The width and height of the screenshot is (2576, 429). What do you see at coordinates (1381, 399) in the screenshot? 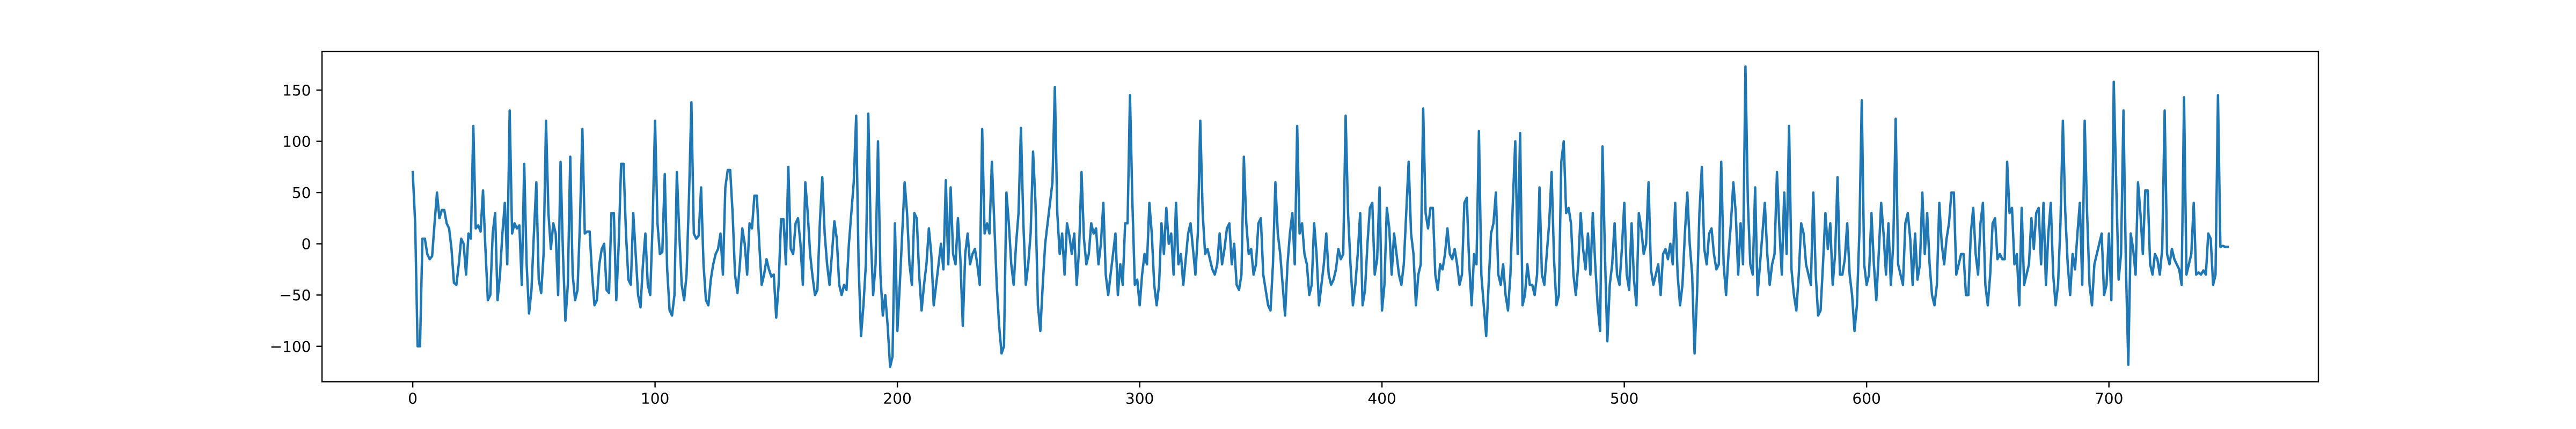
I see `x-tick-label: 400` at bounding box center [1381, 399].